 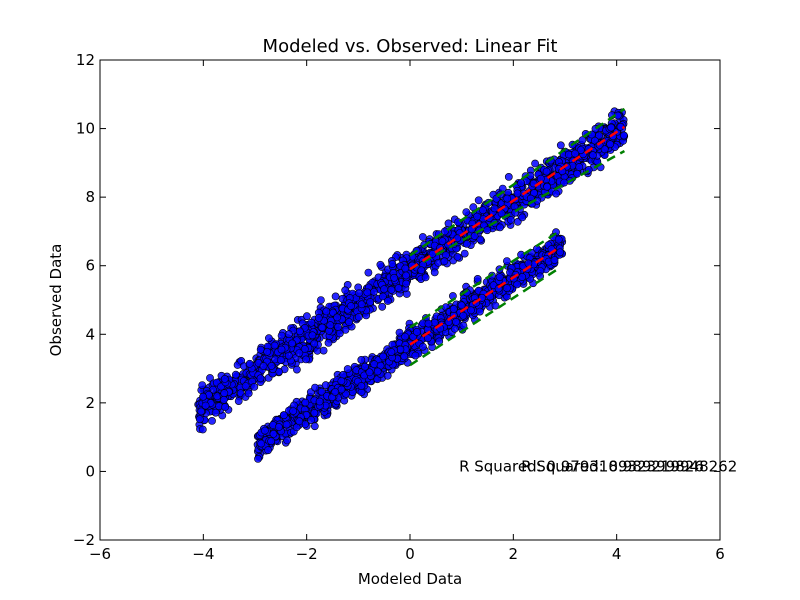 What do you see at coordinates (90, 334) in the screenshot?
I see `y-tick-label: 4` at bounding box center [90, 334].